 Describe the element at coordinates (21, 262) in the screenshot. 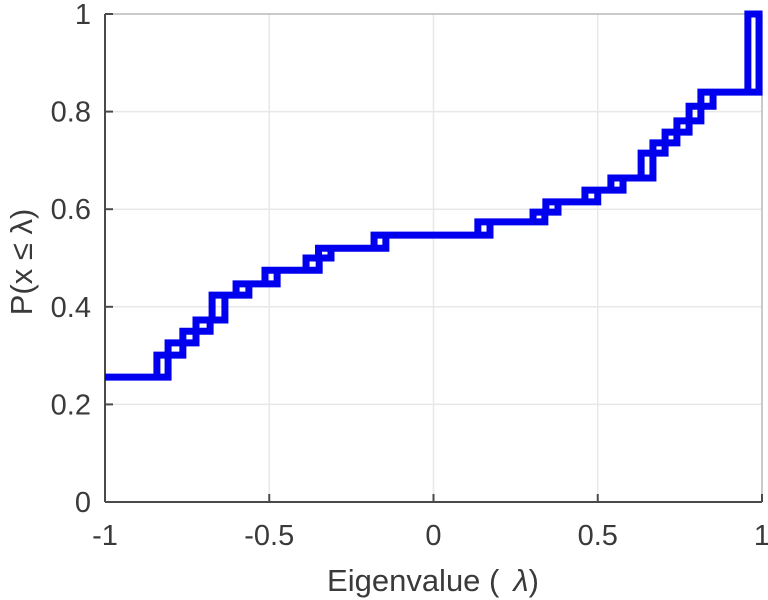

I see `y-axis-label: P(x ≤ λ)` at that location.